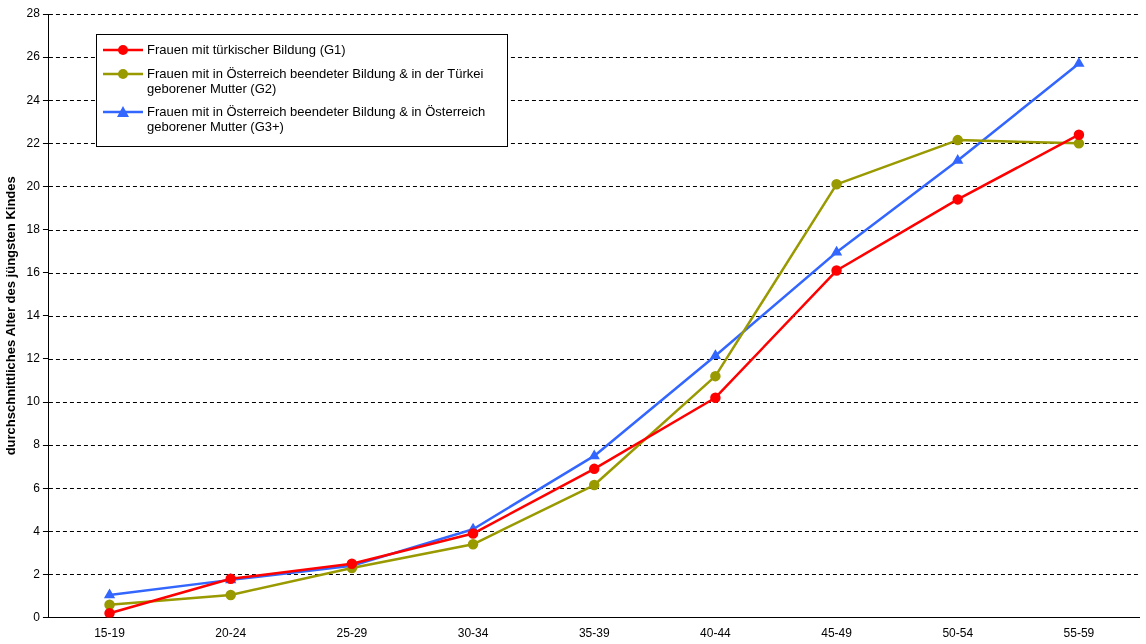  Describe the element at coordinates (37, 444) in the screenshot. I see `y-tick-label: 8` at that location.